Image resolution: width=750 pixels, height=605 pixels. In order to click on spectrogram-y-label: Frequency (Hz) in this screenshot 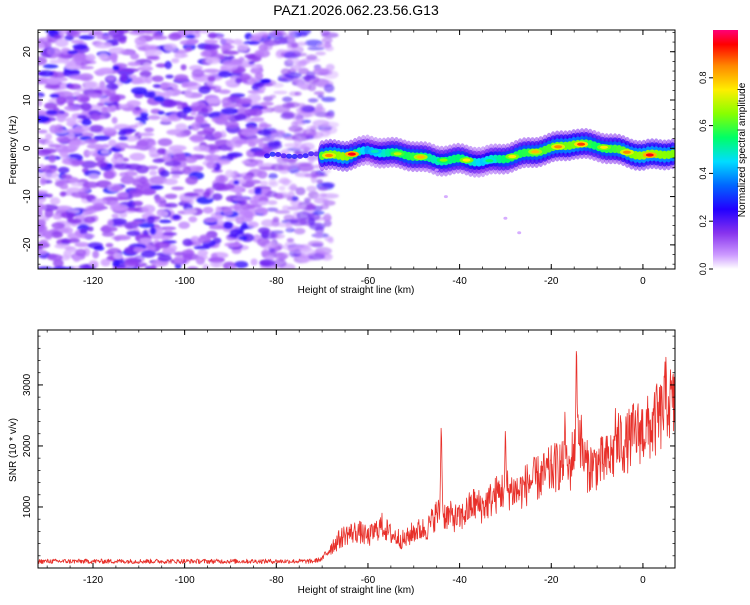, I will do `click(13, 150)`.